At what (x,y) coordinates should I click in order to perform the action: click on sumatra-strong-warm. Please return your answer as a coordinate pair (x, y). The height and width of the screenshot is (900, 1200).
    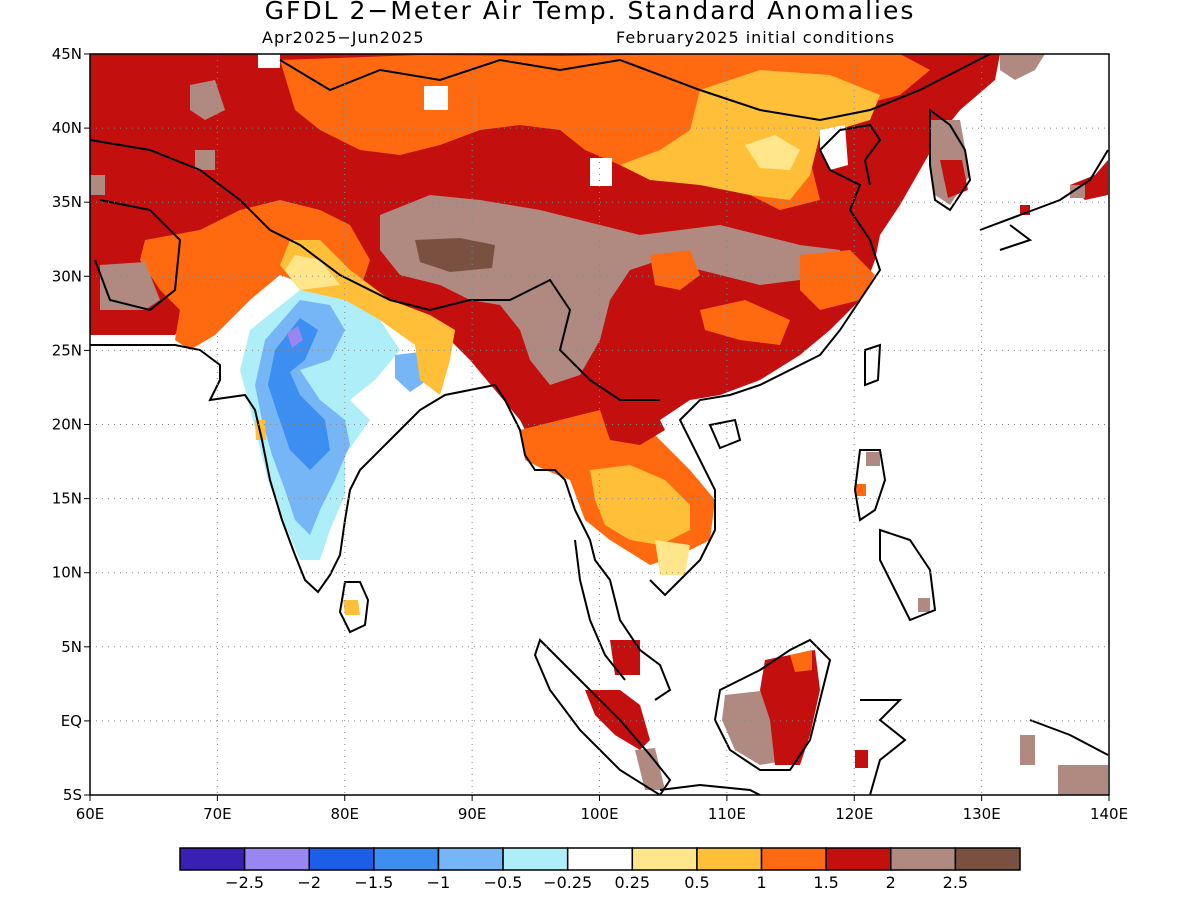
    Looking at the image, I should click on (650, 769).